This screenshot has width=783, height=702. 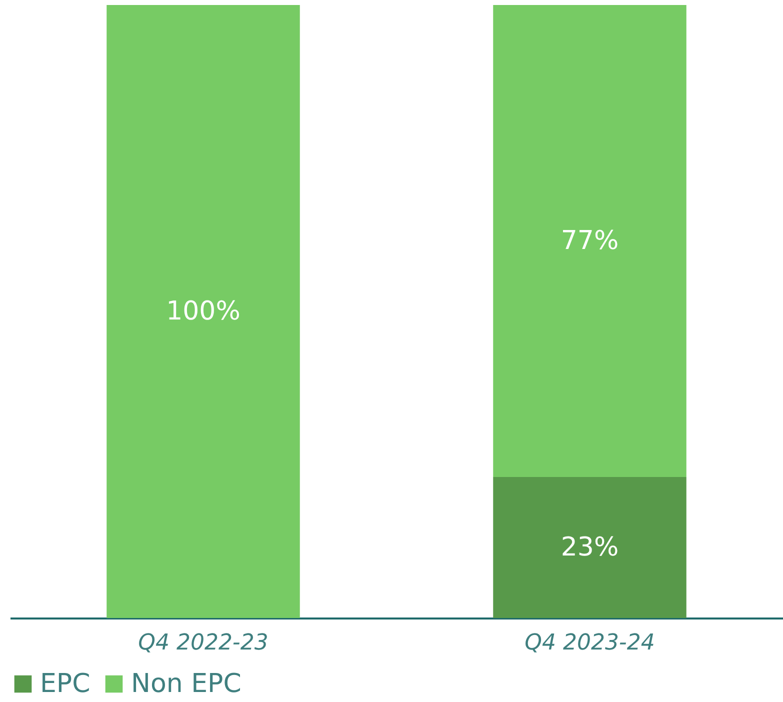 I want to click on data-label: 77%, so click(x=589, y=241).